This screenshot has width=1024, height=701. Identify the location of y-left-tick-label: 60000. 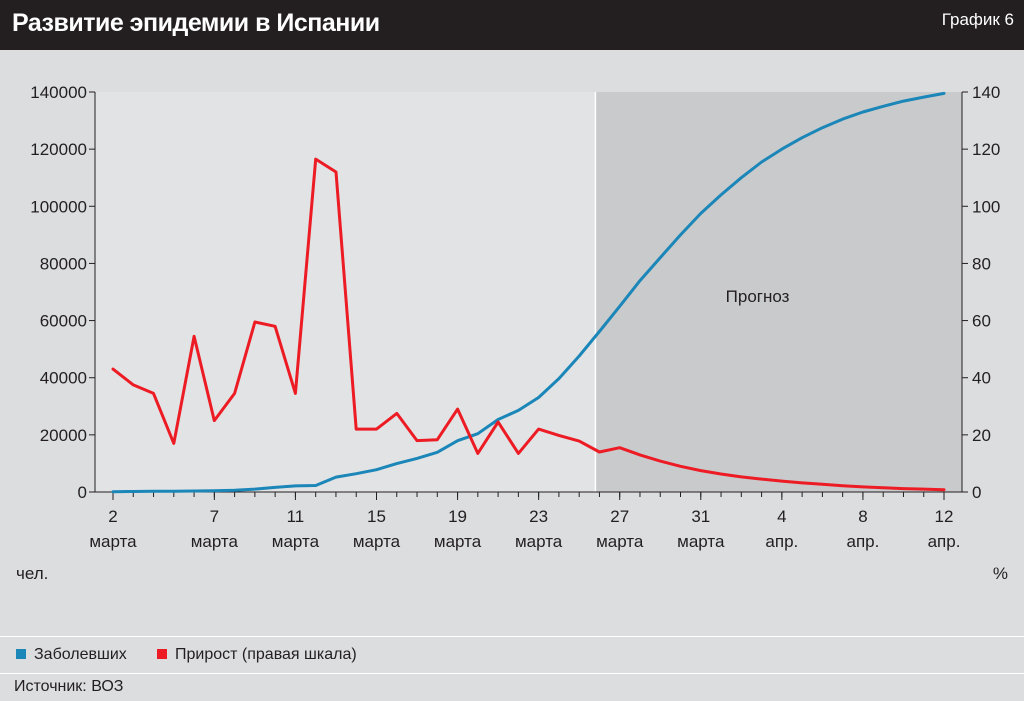
(63, 321).